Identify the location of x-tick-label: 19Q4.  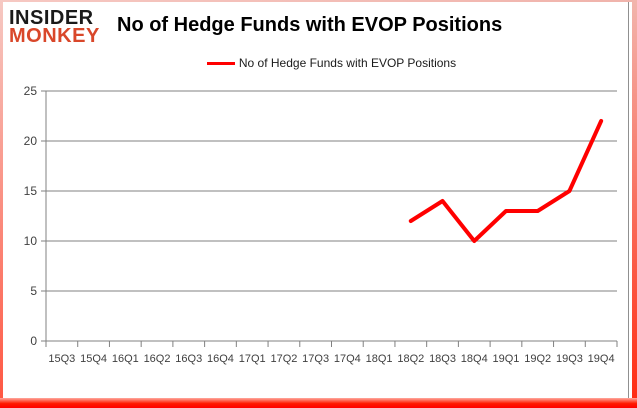
(601, 359).